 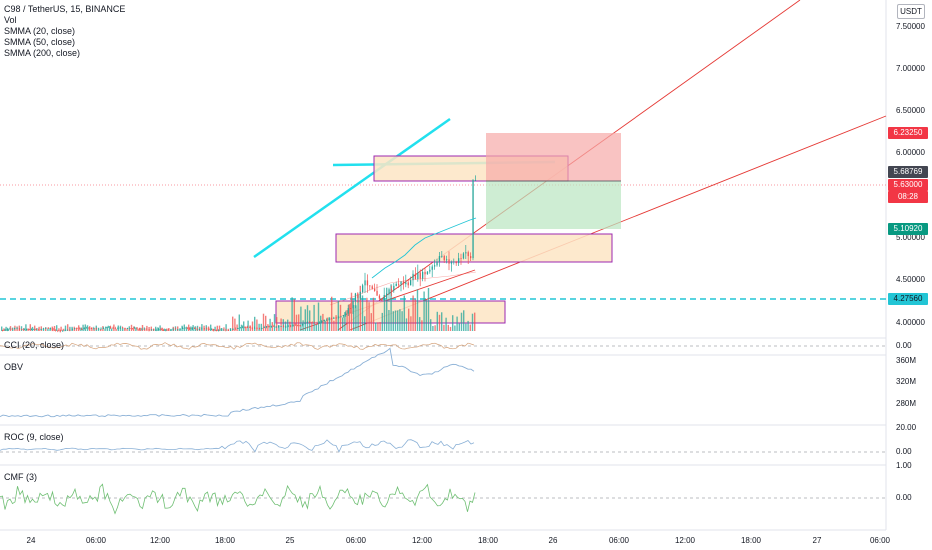 I want to click on roc-tick: 0.00, so click(x=904, y=451).